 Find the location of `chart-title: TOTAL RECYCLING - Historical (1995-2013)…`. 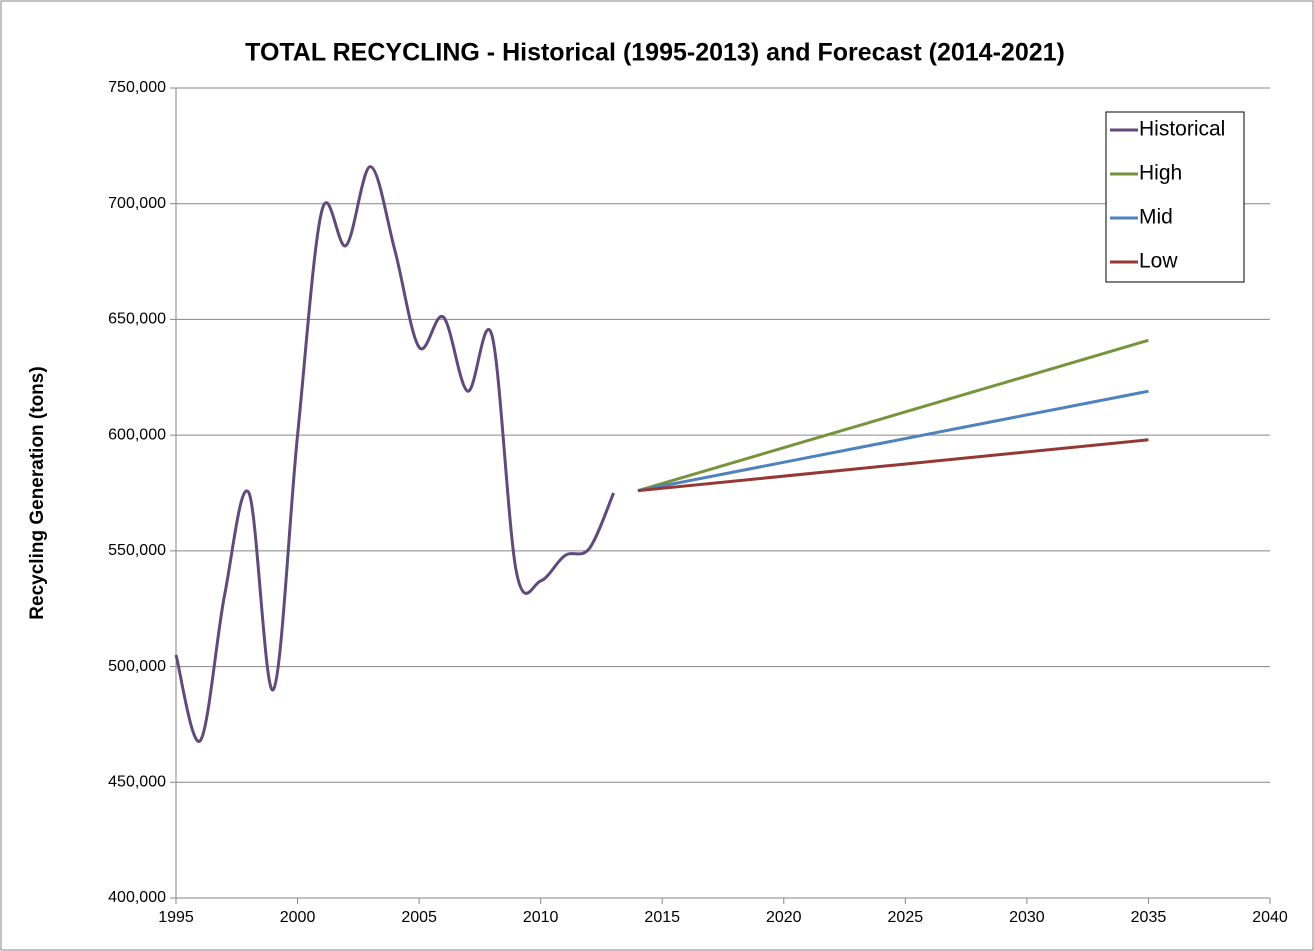

chart-title: TOTAL RECYCLING - Historical (1995-2013)… is located at coordinates (655, 53).